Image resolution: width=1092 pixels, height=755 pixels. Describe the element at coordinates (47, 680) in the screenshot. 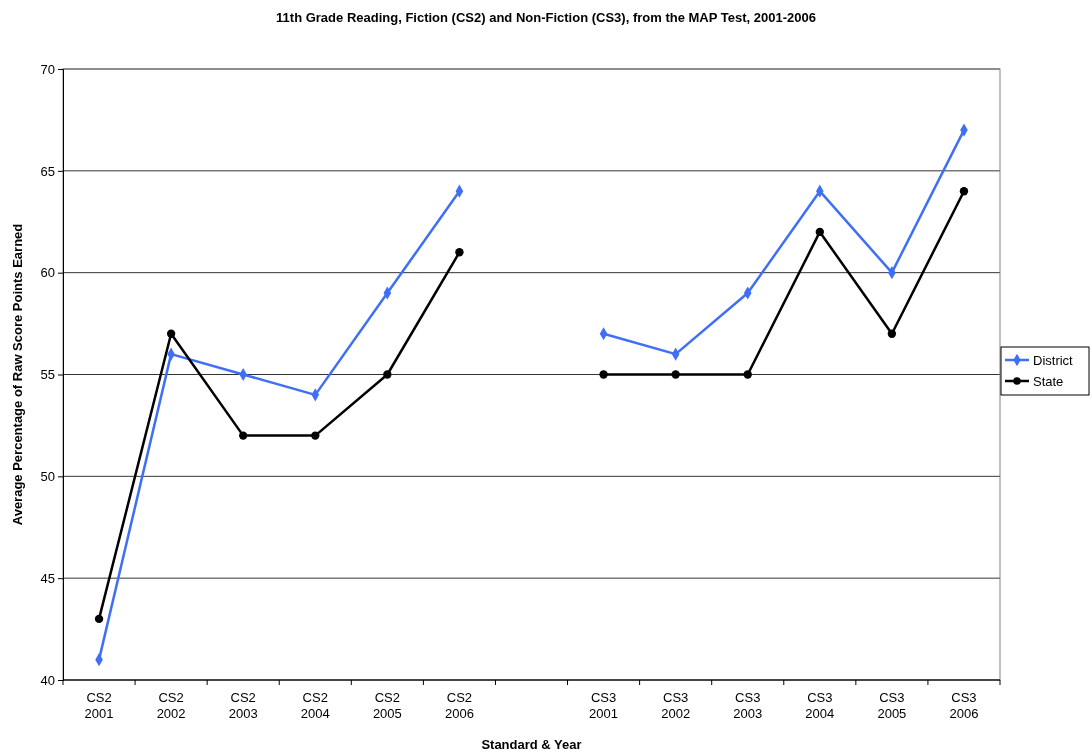

I see `y-tick-label: 40` at that location.